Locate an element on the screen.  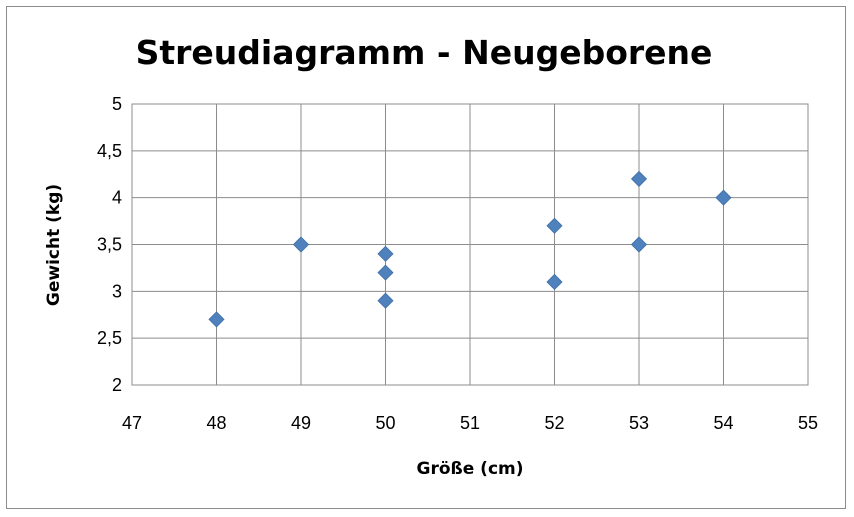
x-tick-label: 51 is located at coordinates (470, 423).